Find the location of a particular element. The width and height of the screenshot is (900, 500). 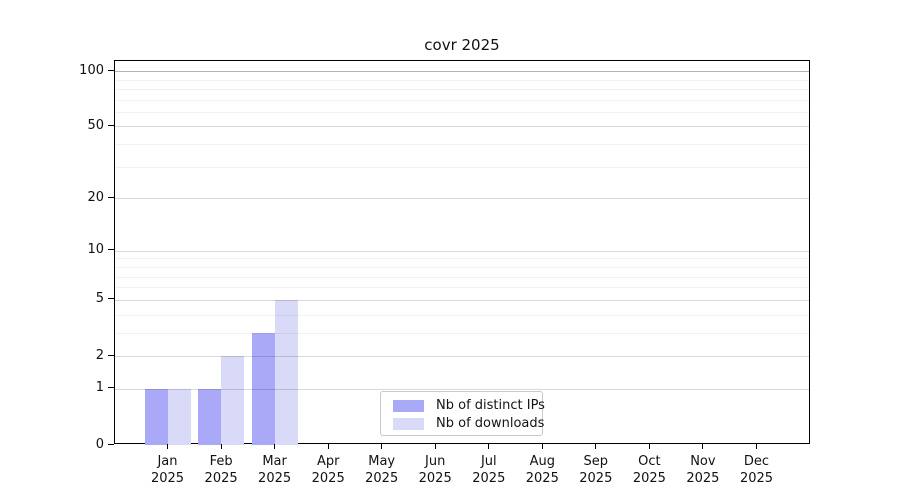

x-tick-label: Dec 2025 is located at coordinates (756, 470).